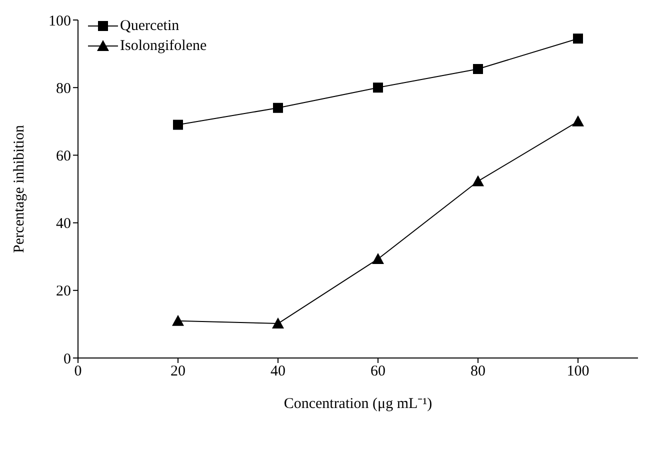  Describe the element at coordinates (278, 372) in the screenshot. I see `x-tick-label: 40` at that location.